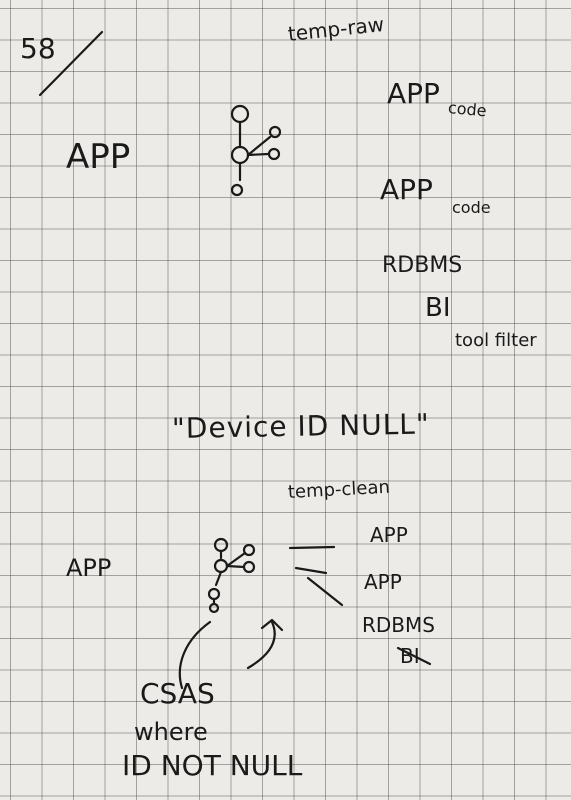  I want to click on upper-target-4-note: tool filter, so click(496, 340).